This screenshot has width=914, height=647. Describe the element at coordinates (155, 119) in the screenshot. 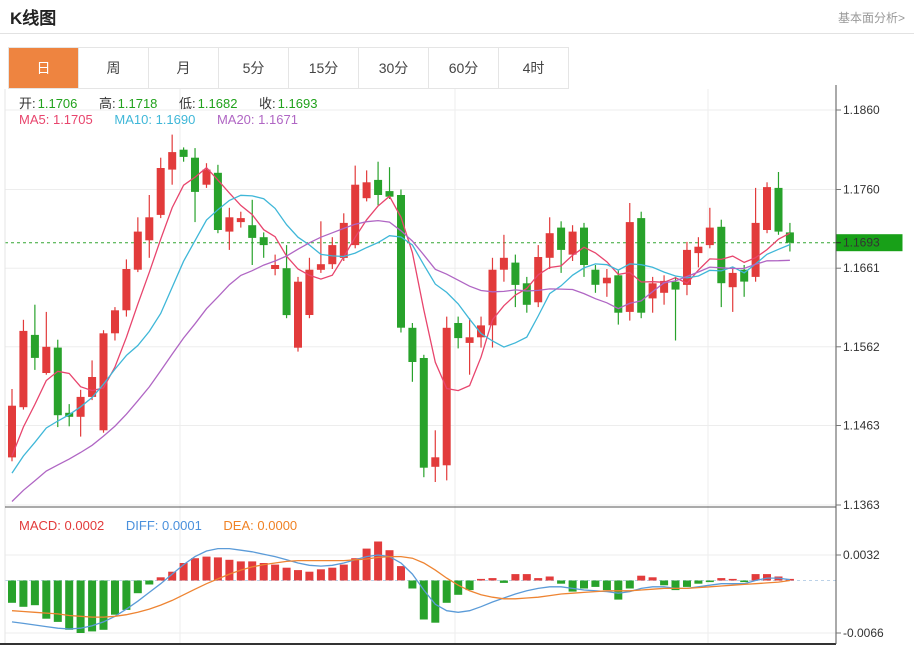

I see `ma10-legend: MA10: 1.1690` at that location.